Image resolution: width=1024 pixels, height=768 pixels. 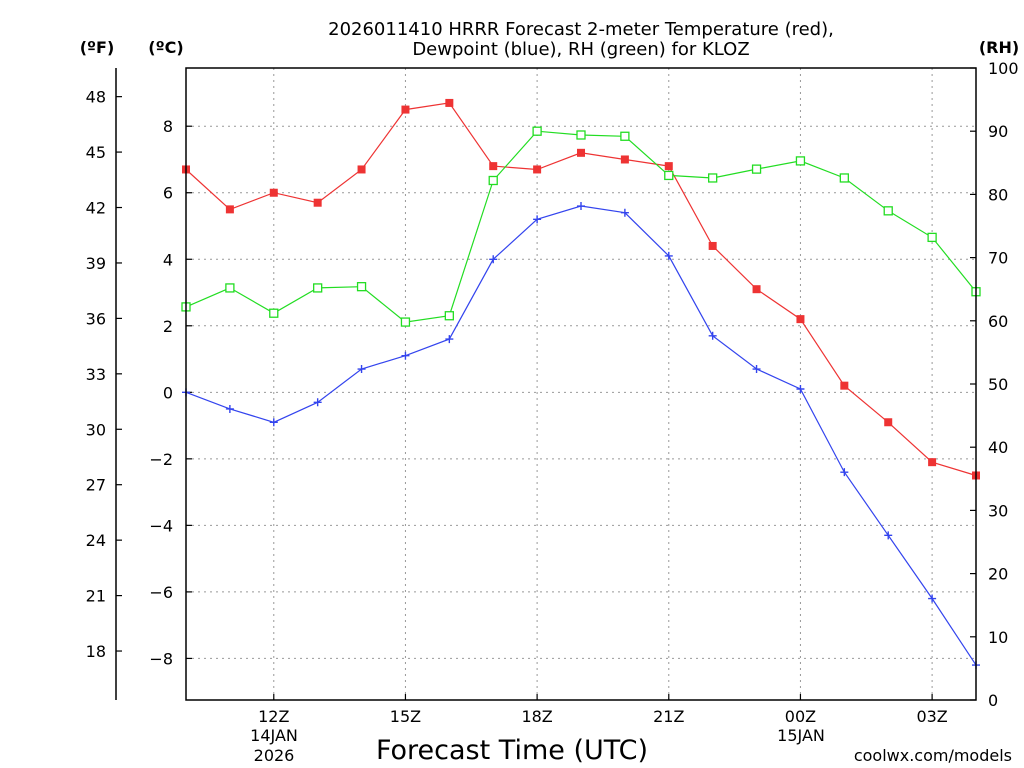 I want to click on x-tick-label: 15Z, so click(x=405, y=716).